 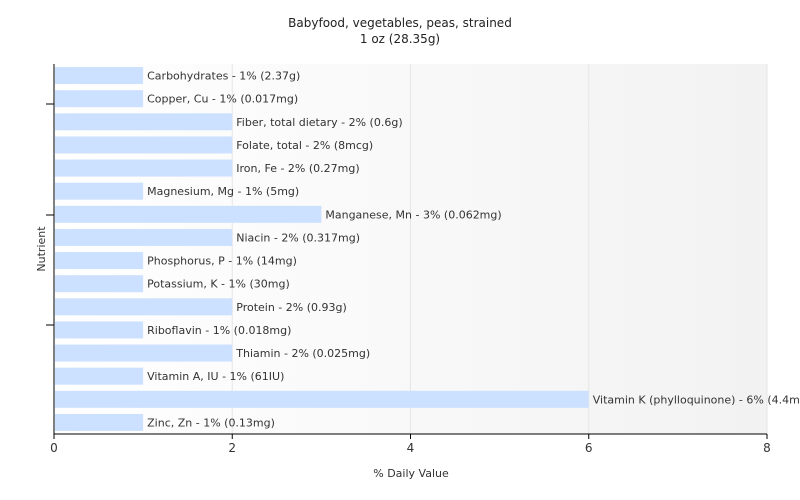 I want to click on x-tick-label: 6, so click(x=589, y=448).